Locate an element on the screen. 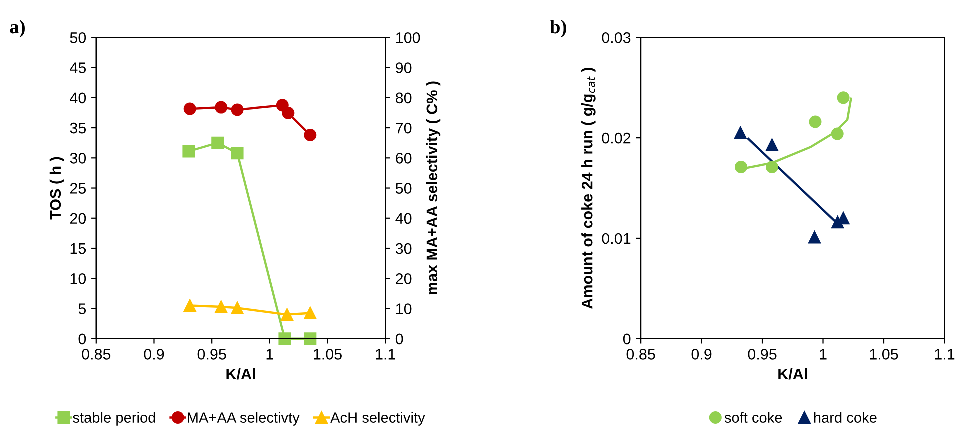 The height and width of the screenshot is (443, 964). y-tick-label: 30 is located at coordinates (78, 158).